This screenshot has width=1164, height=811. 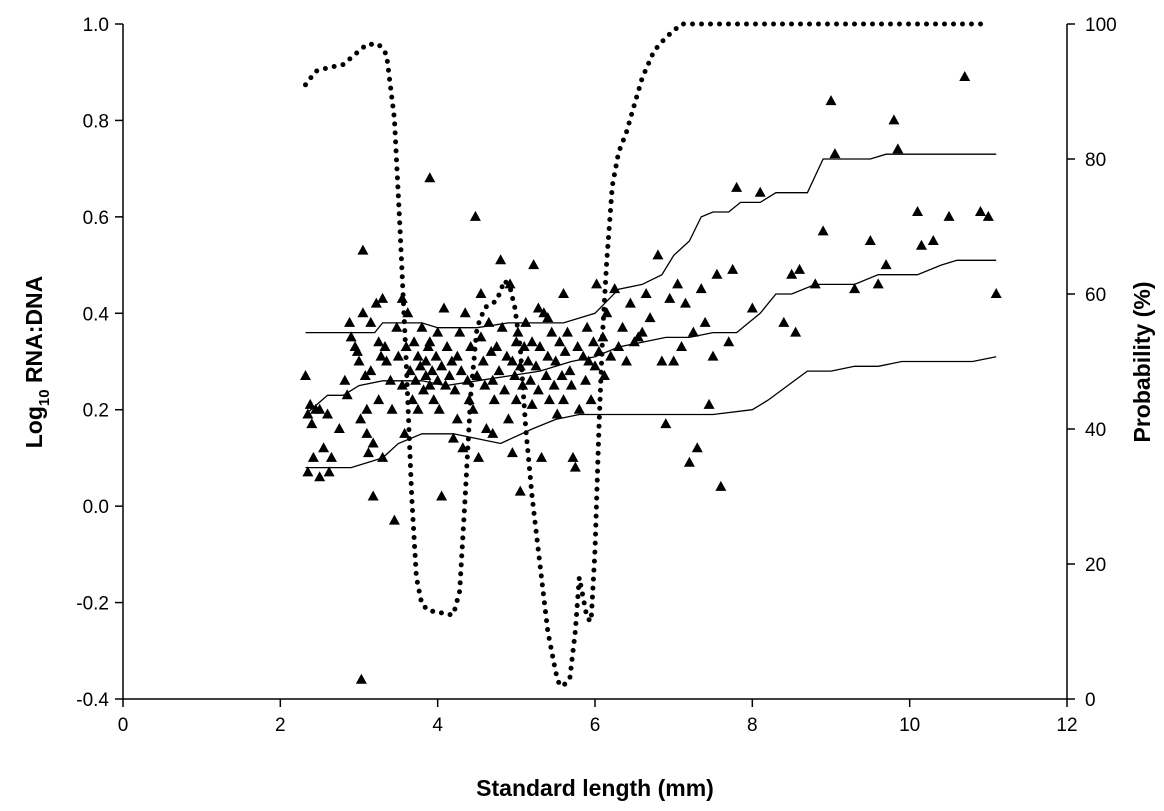 I want to click on y-tick-label: -0.4, so click(x=92, y=700).